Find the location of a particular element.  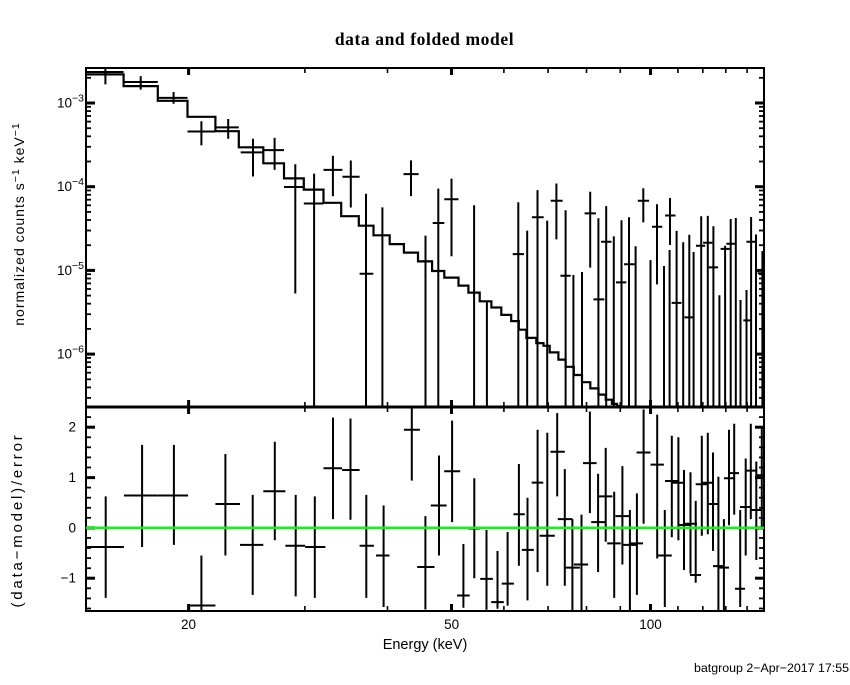

svg-text: 50 is located at coordinates (451, 624).